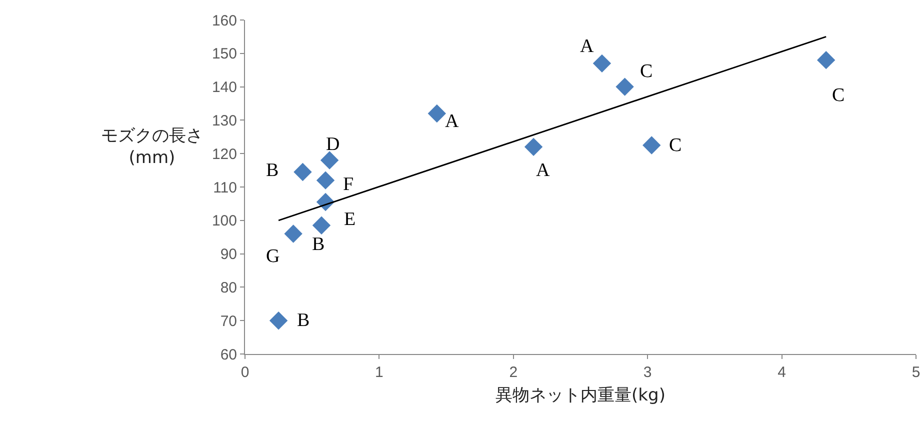  Describe the element at coordinates (152, 147) in the screenshot. I see `y-axis-title: モズクの長さ (mm)` at that location.